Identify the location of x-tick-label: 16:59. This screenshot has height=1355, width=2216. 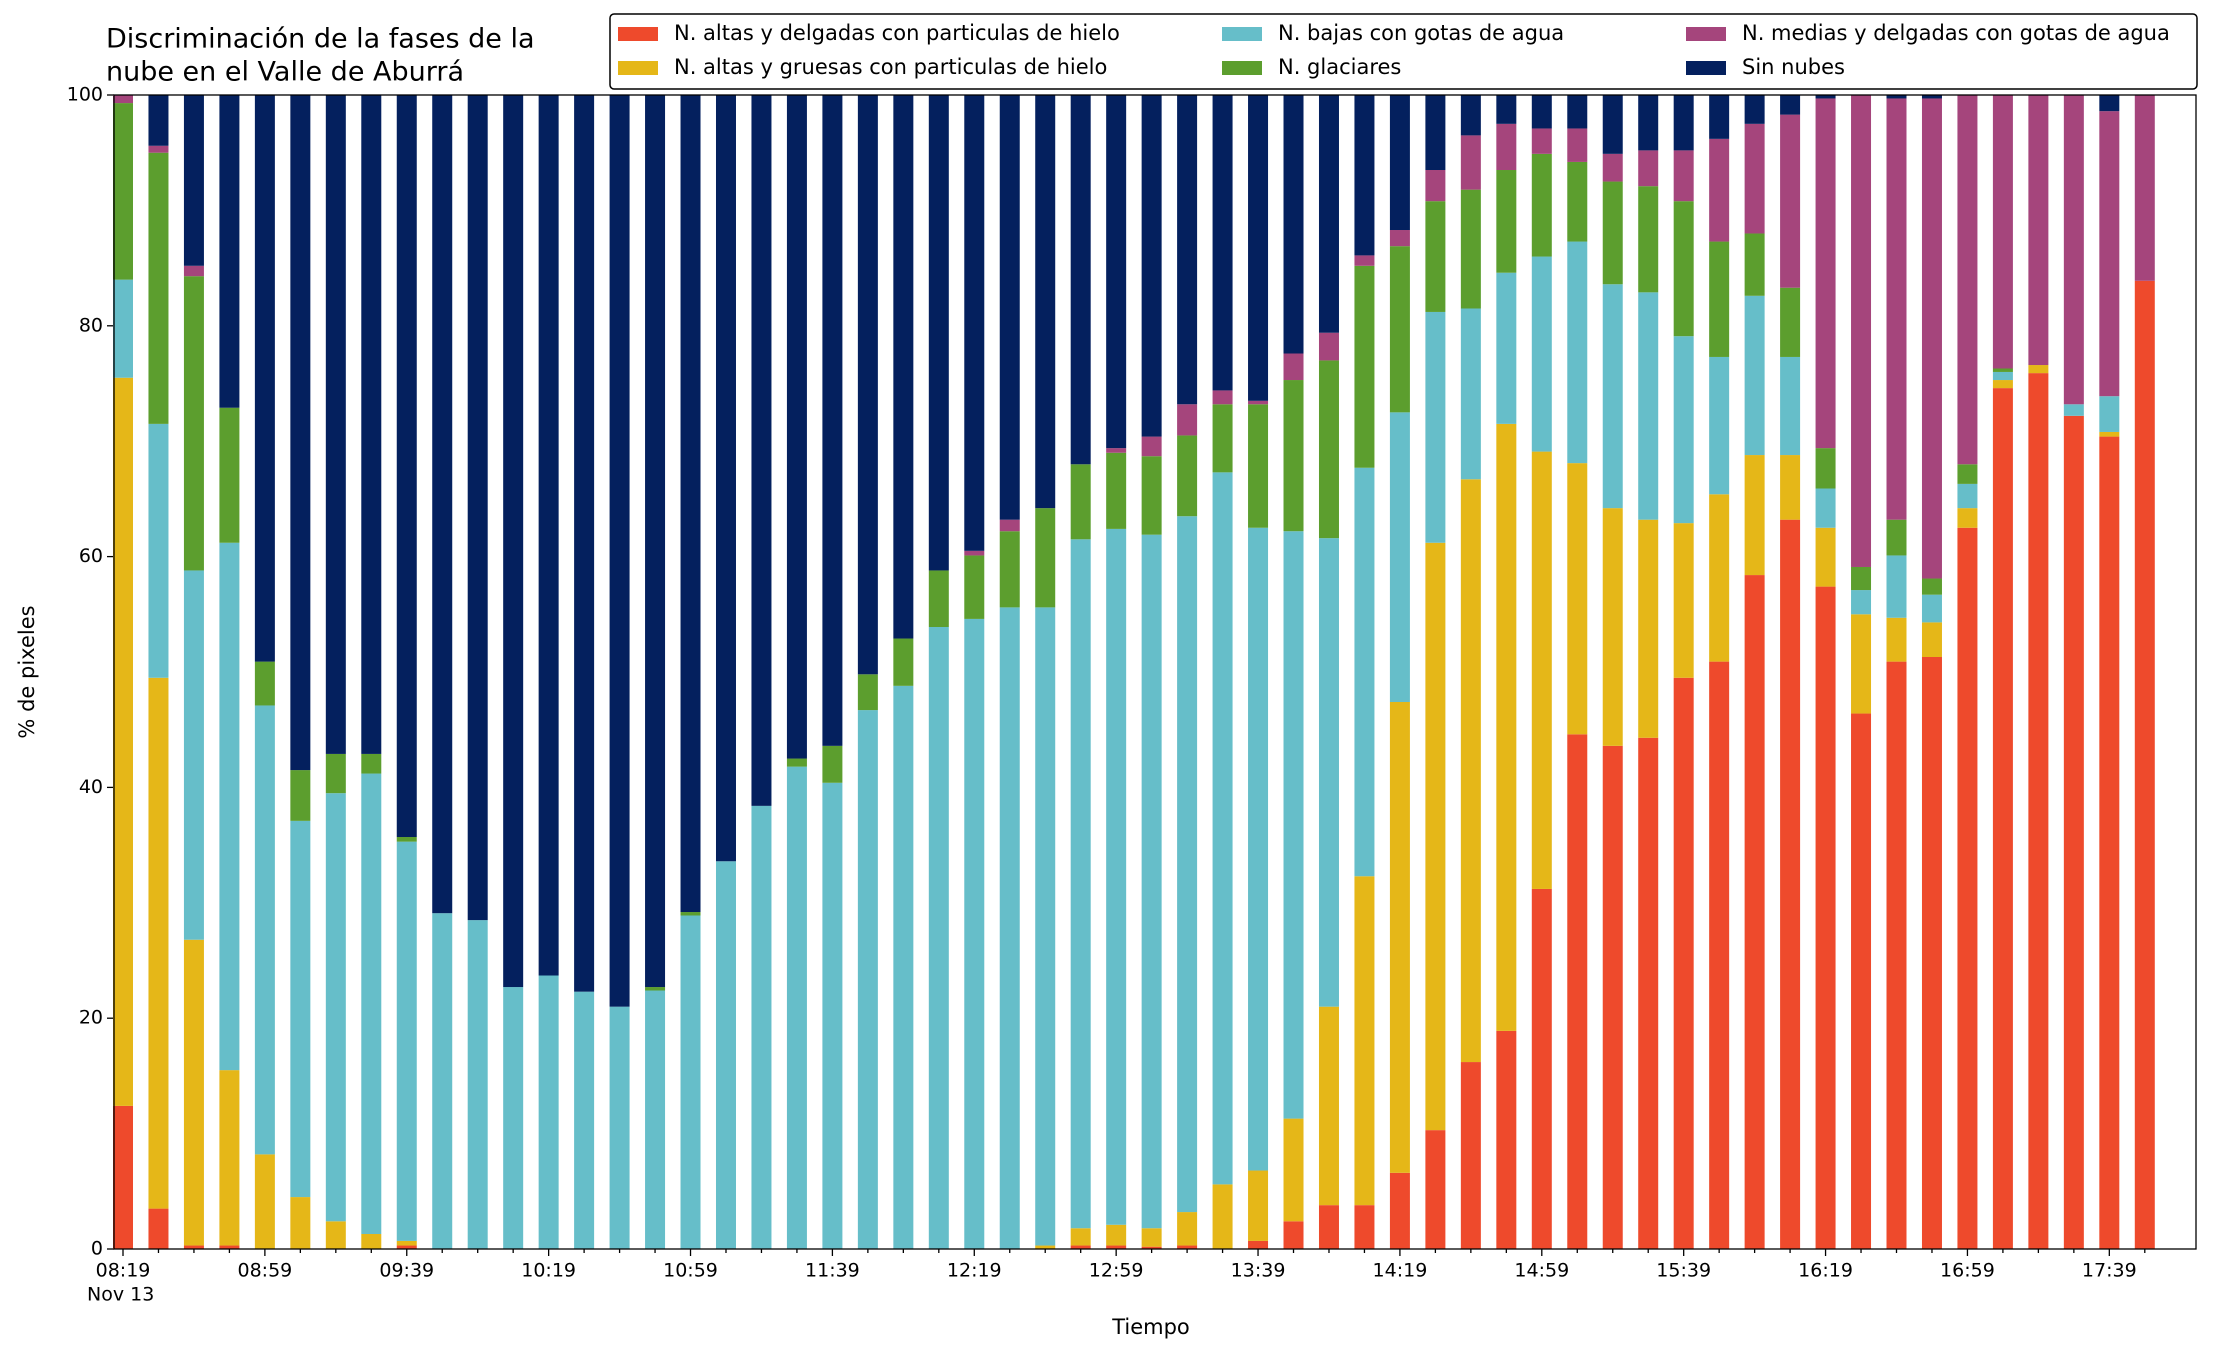
(1967, 1271).